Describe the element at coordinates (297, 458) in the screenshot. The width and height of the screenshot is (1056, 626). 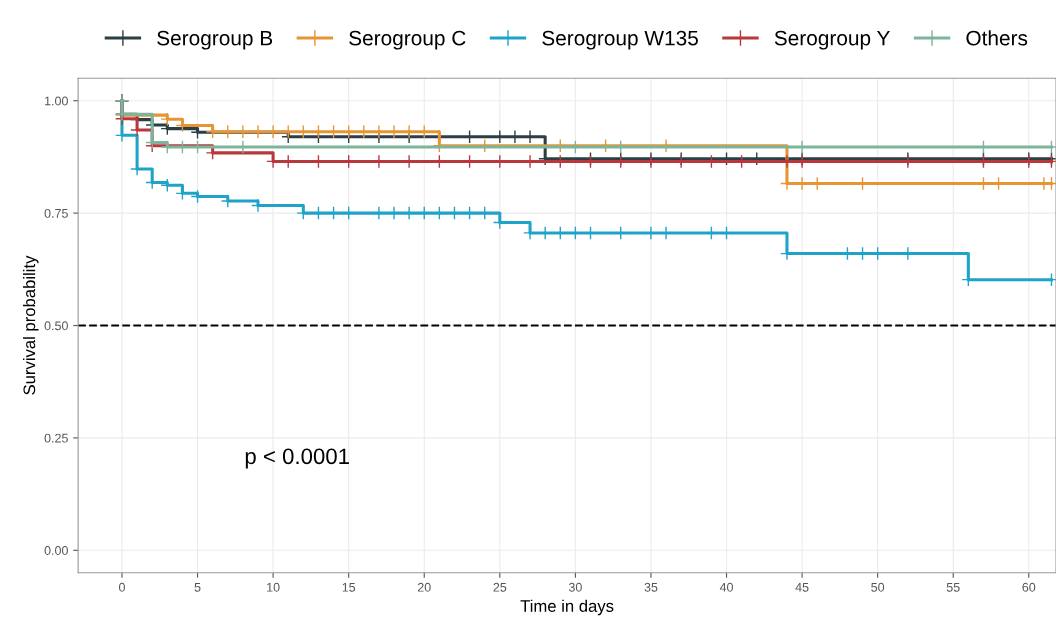
I see `annotation: p < 0.0001` at that location.